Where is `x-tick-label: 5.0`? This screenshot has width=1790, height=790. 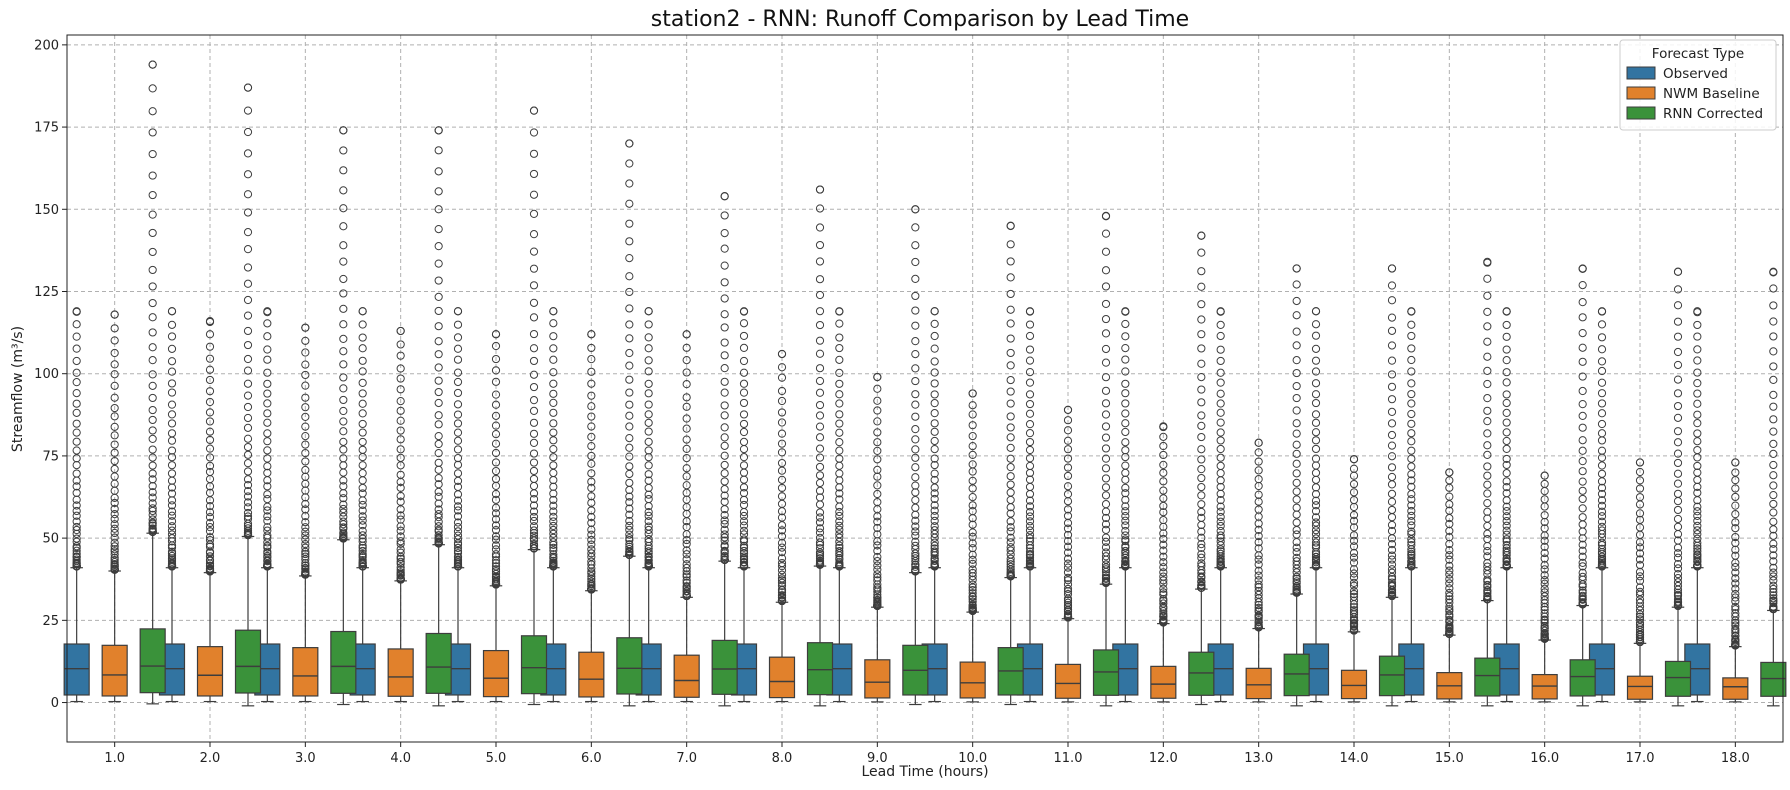
x-tick-label: 5.0 is located at coordinates (496, 758).